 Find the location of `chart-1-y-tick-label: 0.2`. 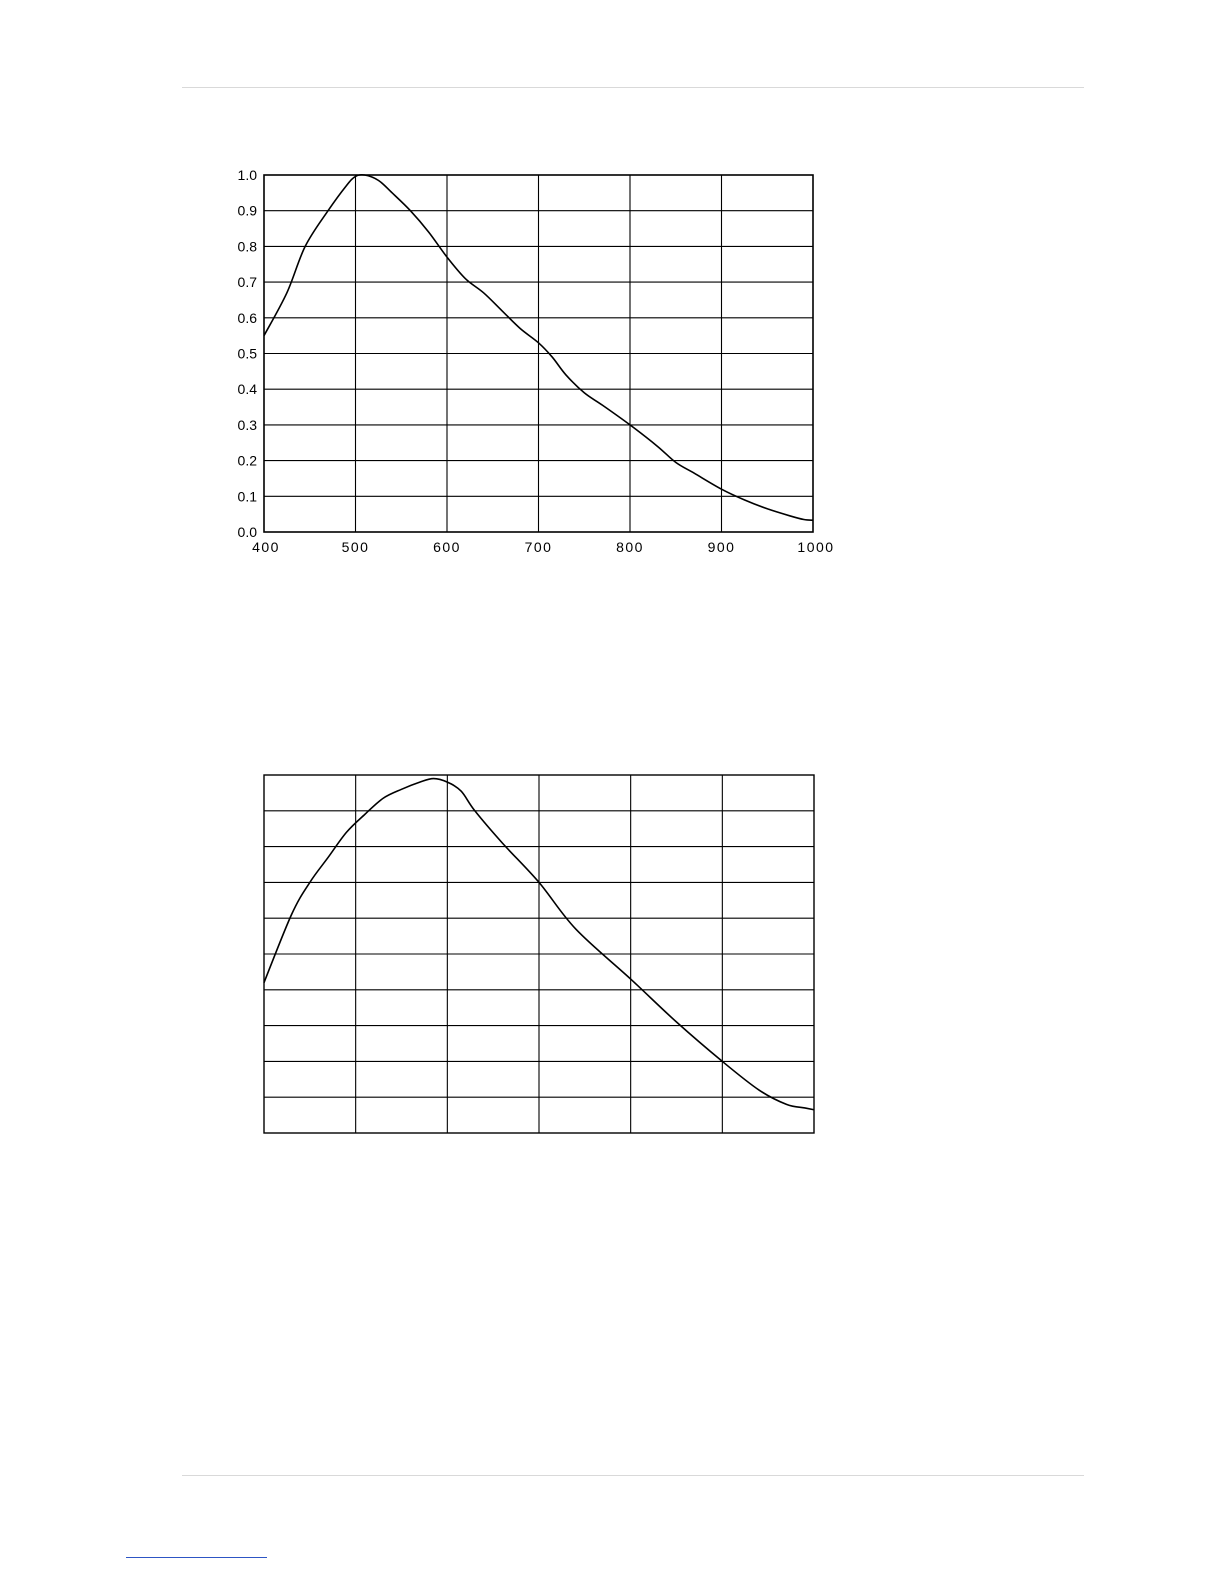

chart-1-y-tick-label: 0.2 is located at coordinates (248, 461).